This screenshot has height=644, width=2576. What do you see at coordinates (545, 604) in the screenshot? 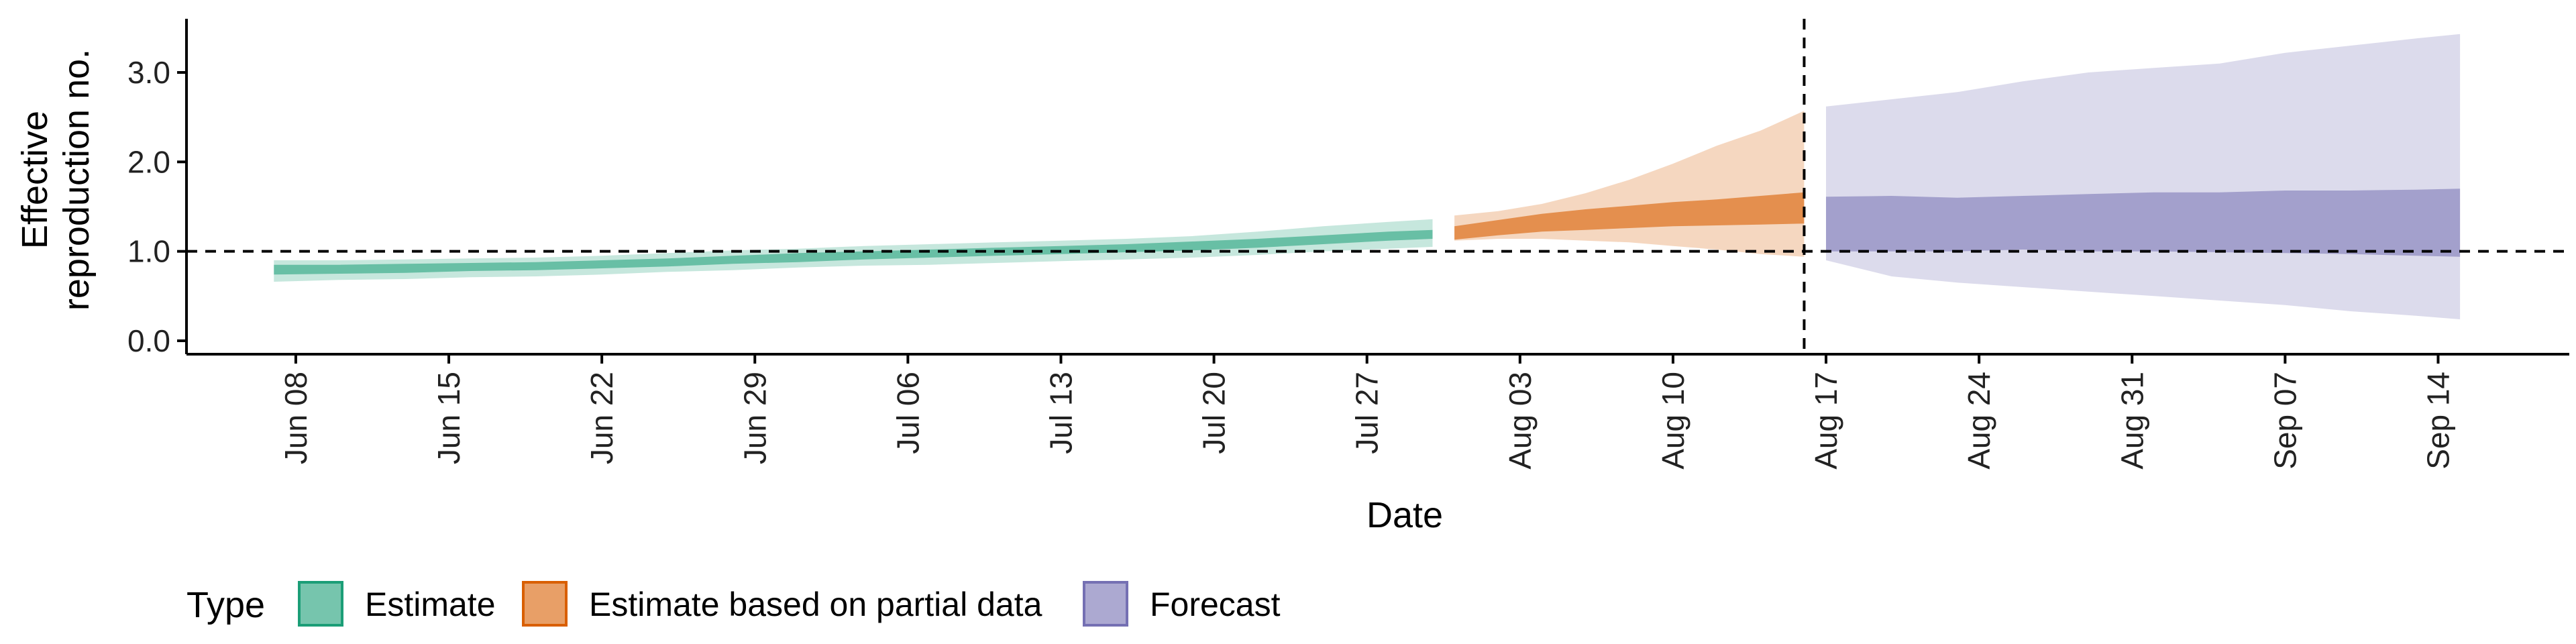
I see `legend-key-partial` at bounding box center [545, 604].